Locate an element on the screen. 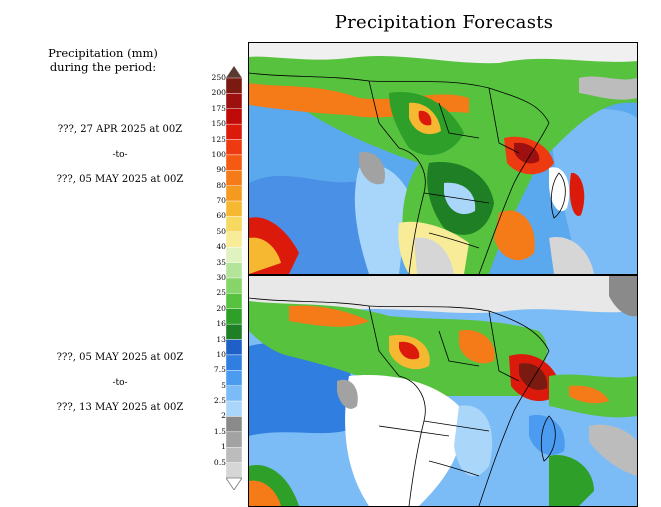 This screenshot has width=661, height=507. colorbar is located at coordinates (234, 278).